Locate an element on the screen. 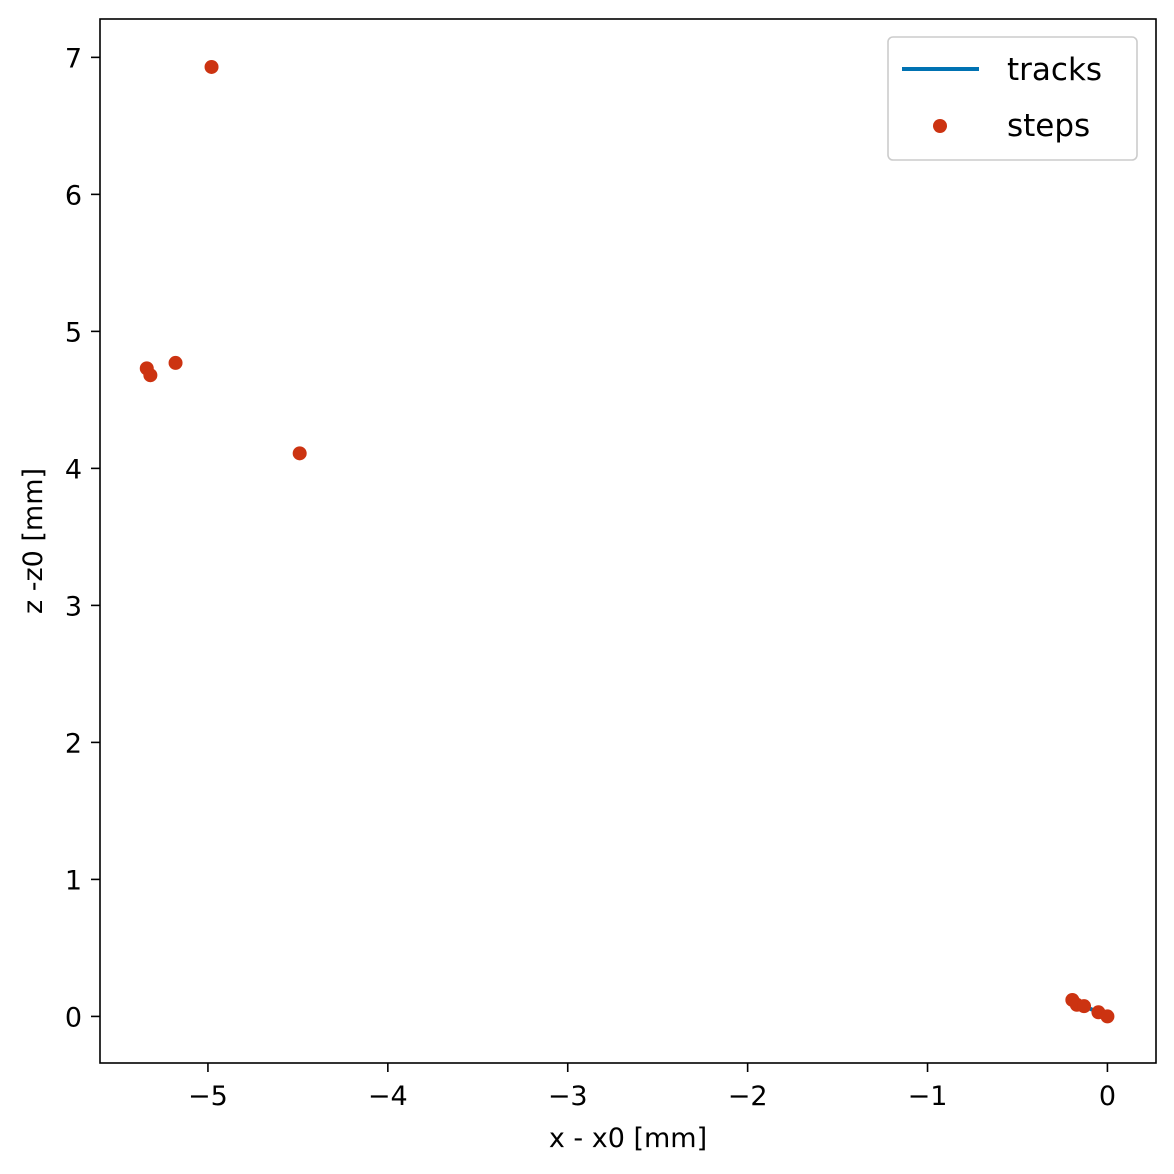 This screenshot has height=1174, width=1174. legend-label-steps: steps is located at coordinates (1048, 126).